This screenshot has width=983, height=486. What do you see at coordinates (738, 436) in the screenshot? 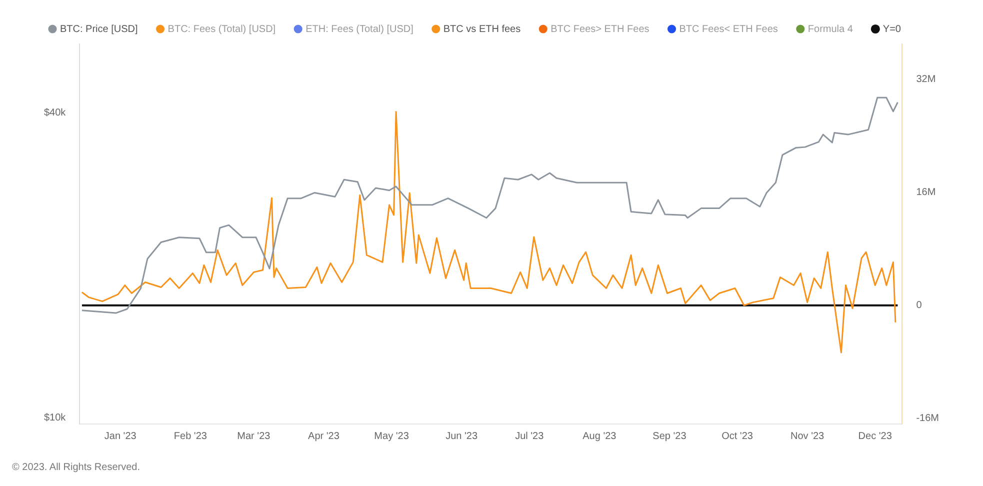
I see `x-tick-label: Oct '23` at bounding box center [738, 436].